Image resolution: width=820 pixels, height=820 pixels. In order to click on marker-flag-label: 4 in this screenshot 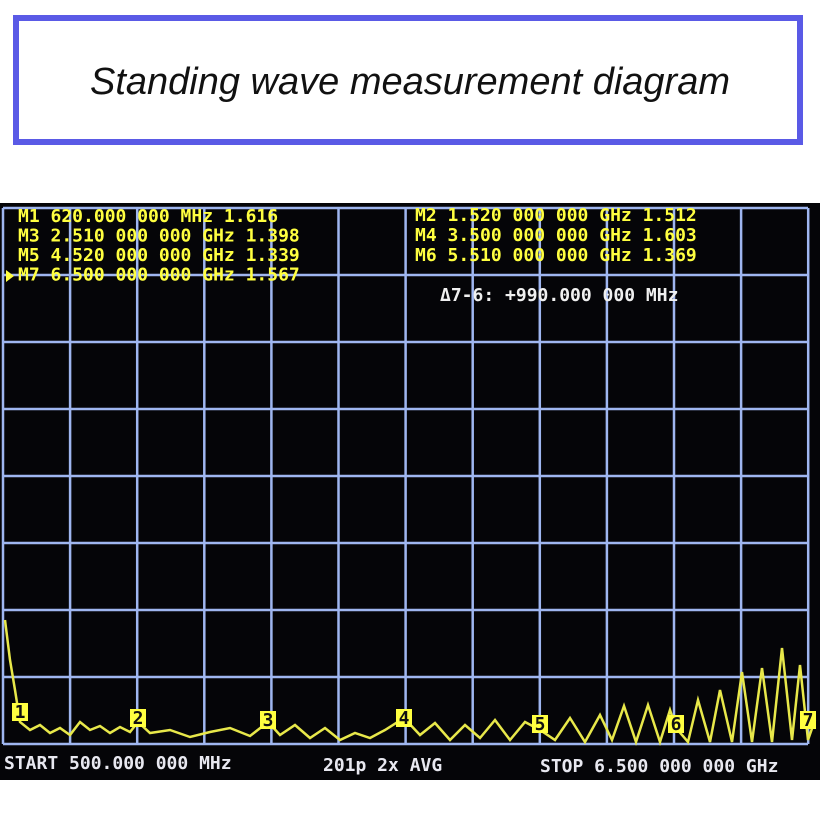, I will do `click(404, 718)`.